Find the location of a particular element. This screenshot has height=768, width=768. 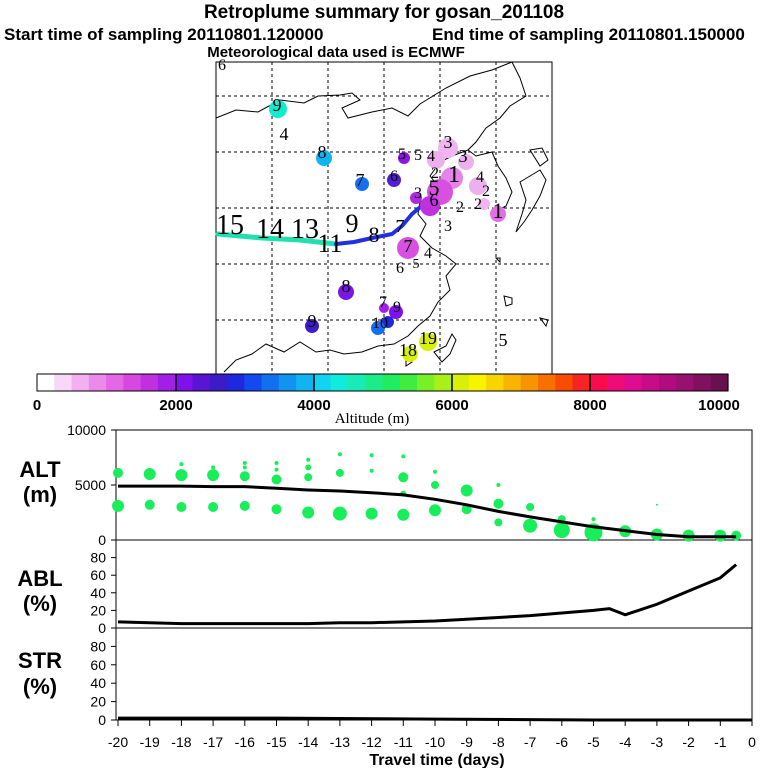

abl-trace is located at coordinates (427, 594).